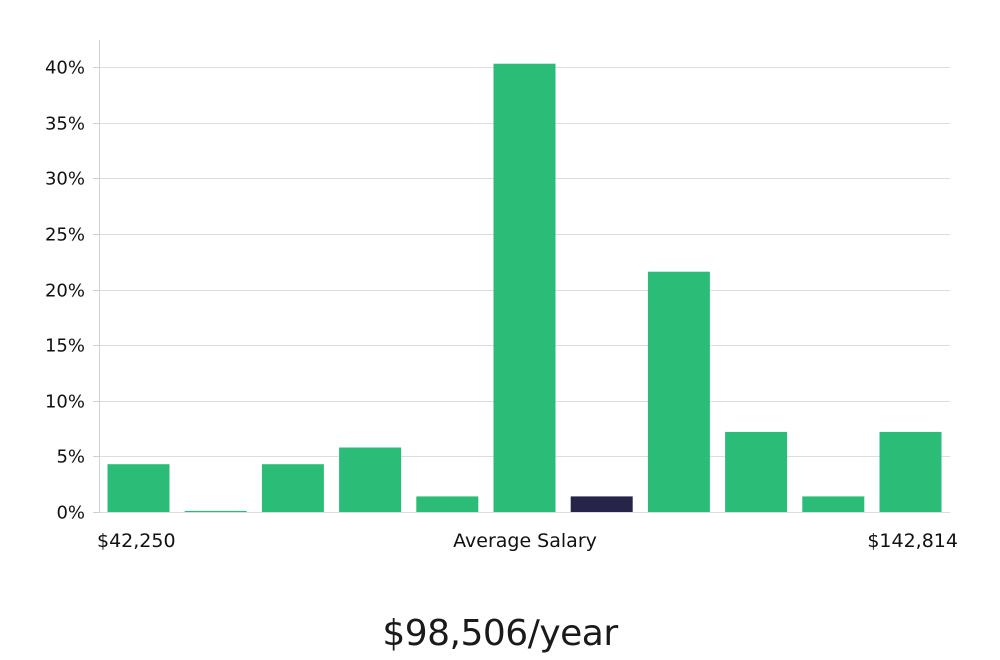  I want to click on bar-highlighted, so click(601, 504).